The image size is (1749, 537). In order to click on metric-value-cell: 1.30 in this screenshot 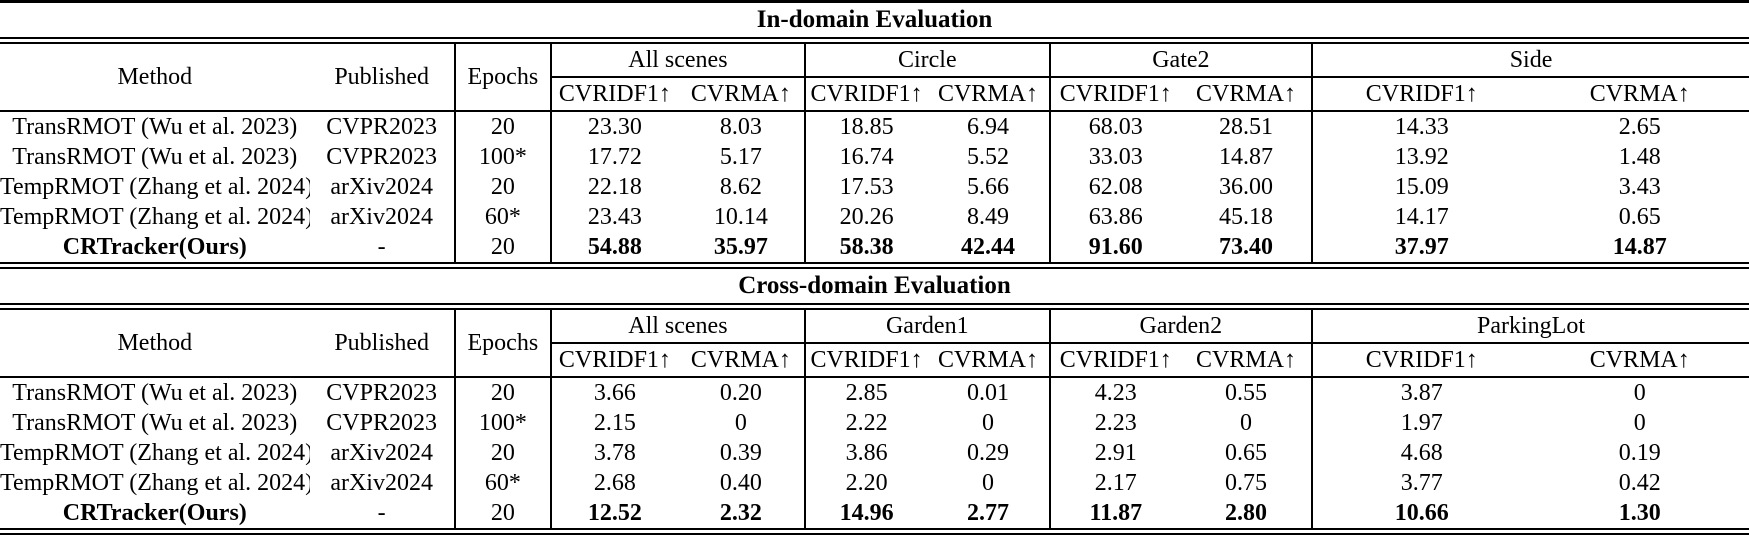, I will do `click(1639, 516)`.